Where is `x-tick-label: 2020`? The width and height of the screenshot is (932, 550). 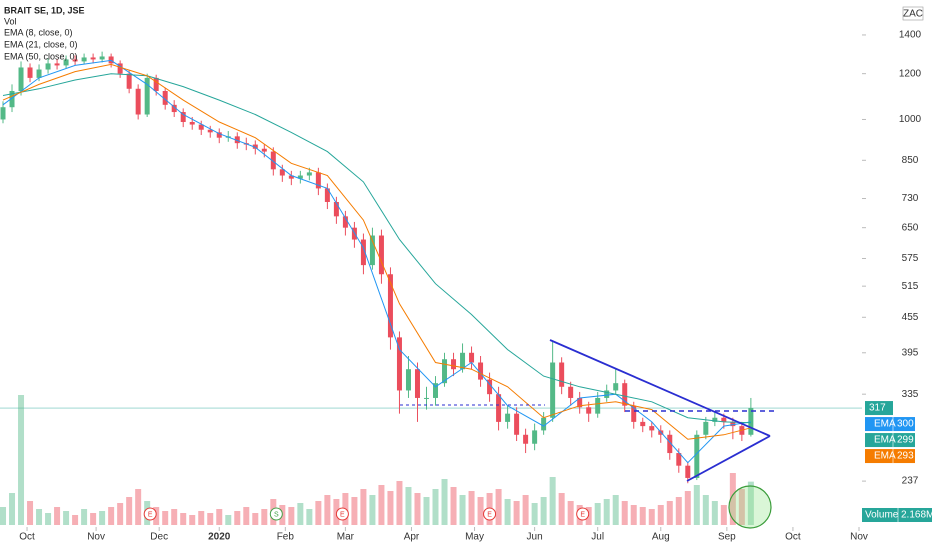 x-tick-label: 2020 is located at coordinates (219, 537).